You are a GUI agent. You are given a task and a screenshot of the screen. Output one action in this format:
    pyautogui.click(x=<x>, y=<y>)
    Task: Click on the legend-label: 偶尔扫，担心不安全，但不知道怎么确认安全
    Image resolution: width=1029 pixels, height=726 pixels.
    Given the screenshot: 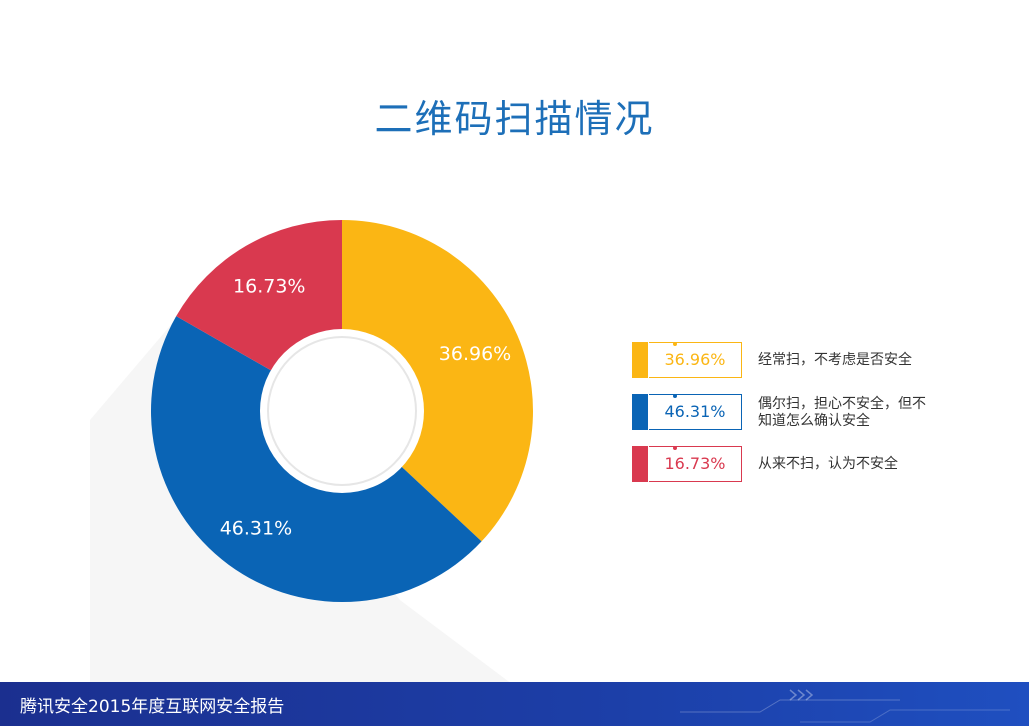 What is the action you would take?
    pyautogui.click(x=842, y=412)
    